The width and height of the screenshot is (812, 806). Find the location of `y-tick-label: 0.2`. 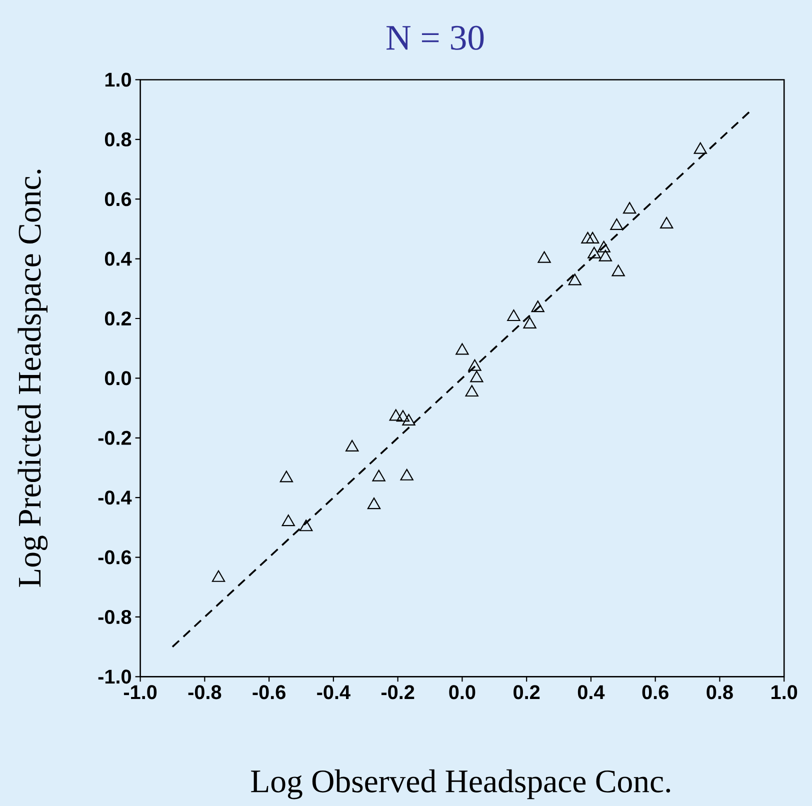

y-tick-label: 0.2 is located at coordinates (118, 318).